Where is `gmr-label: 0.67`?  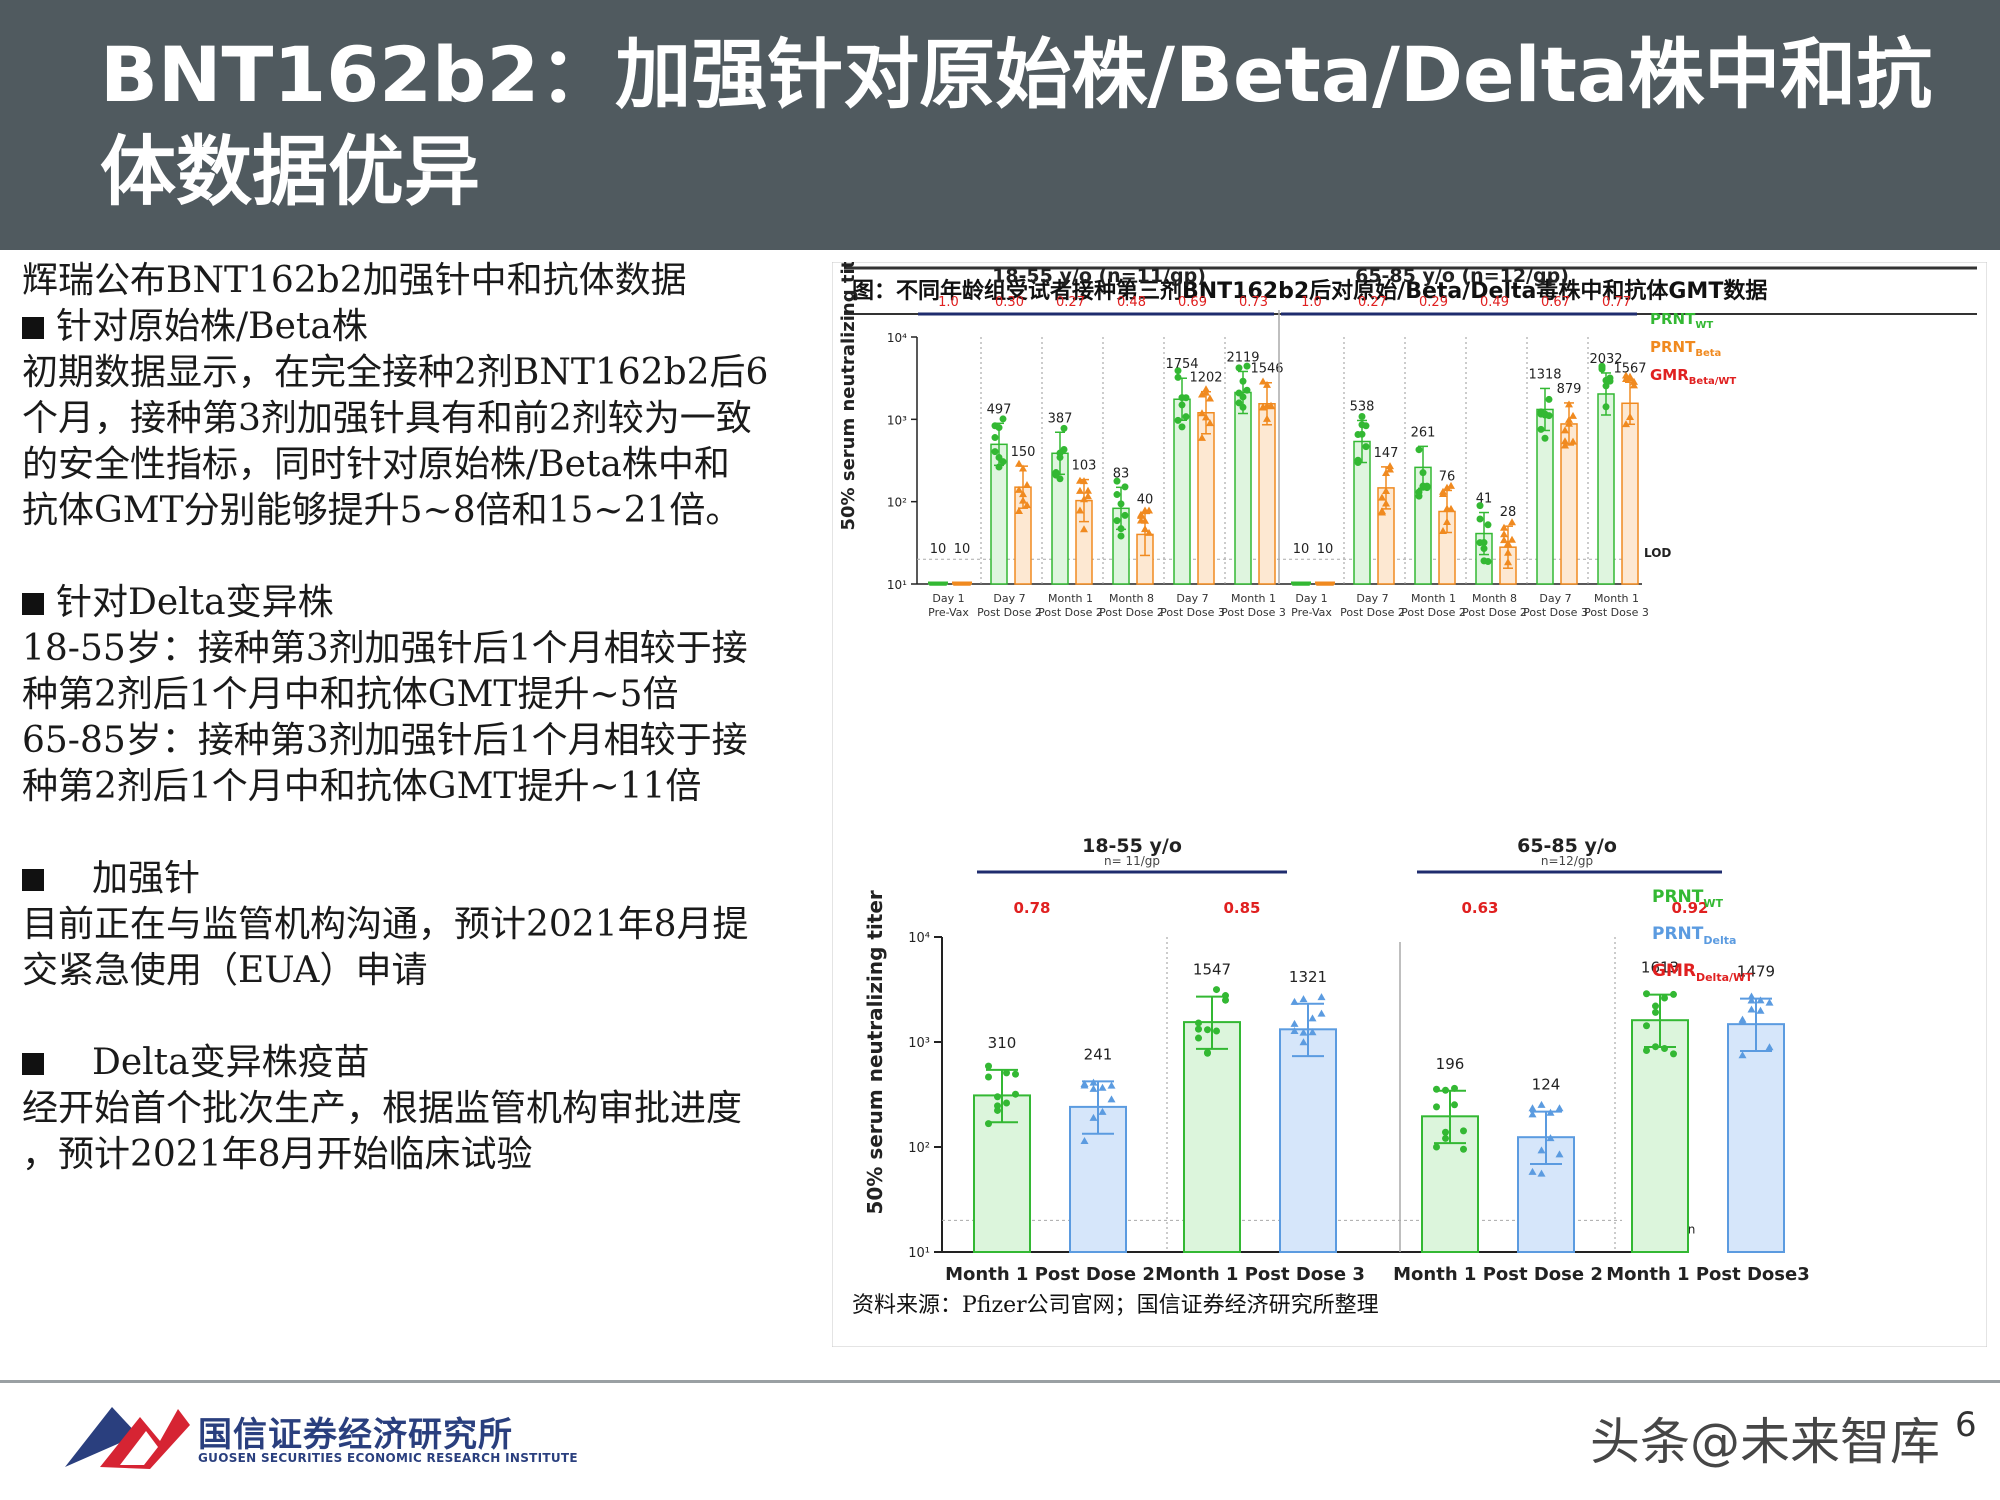
gmr-label: 0.67 is located at coordinates (1555, 302).